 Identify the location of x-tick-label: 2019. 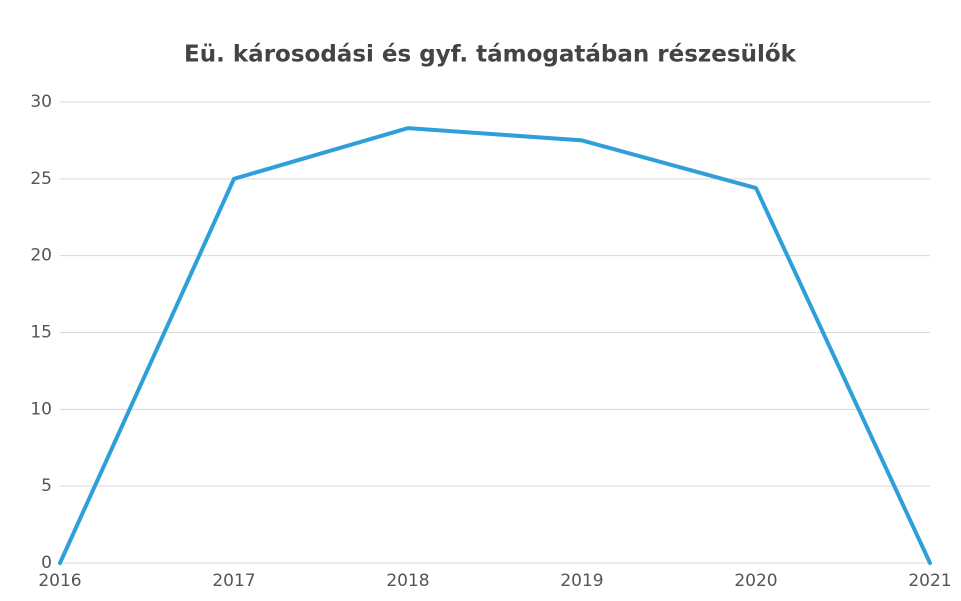
(581, 581).